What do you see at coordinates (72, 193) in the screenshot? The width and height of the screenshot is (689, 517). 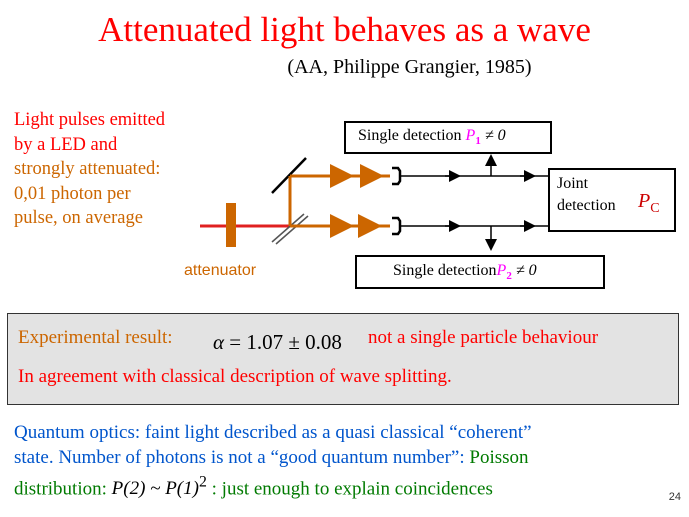 I see `description-line-4: 0,01 photon per` at bounding box center [72, 193].